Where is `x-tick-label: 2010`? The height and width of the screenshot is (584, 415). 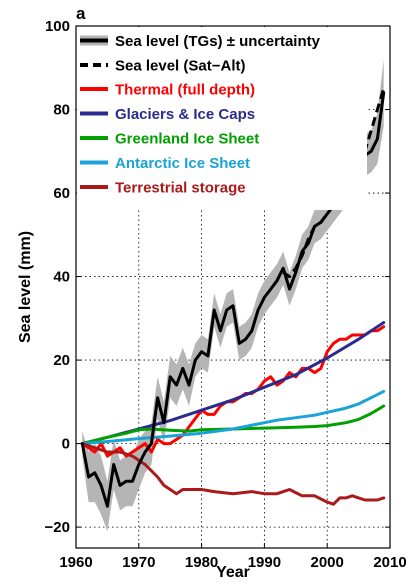
x-tick-label: 2010 is located at coordinates (389, 562).